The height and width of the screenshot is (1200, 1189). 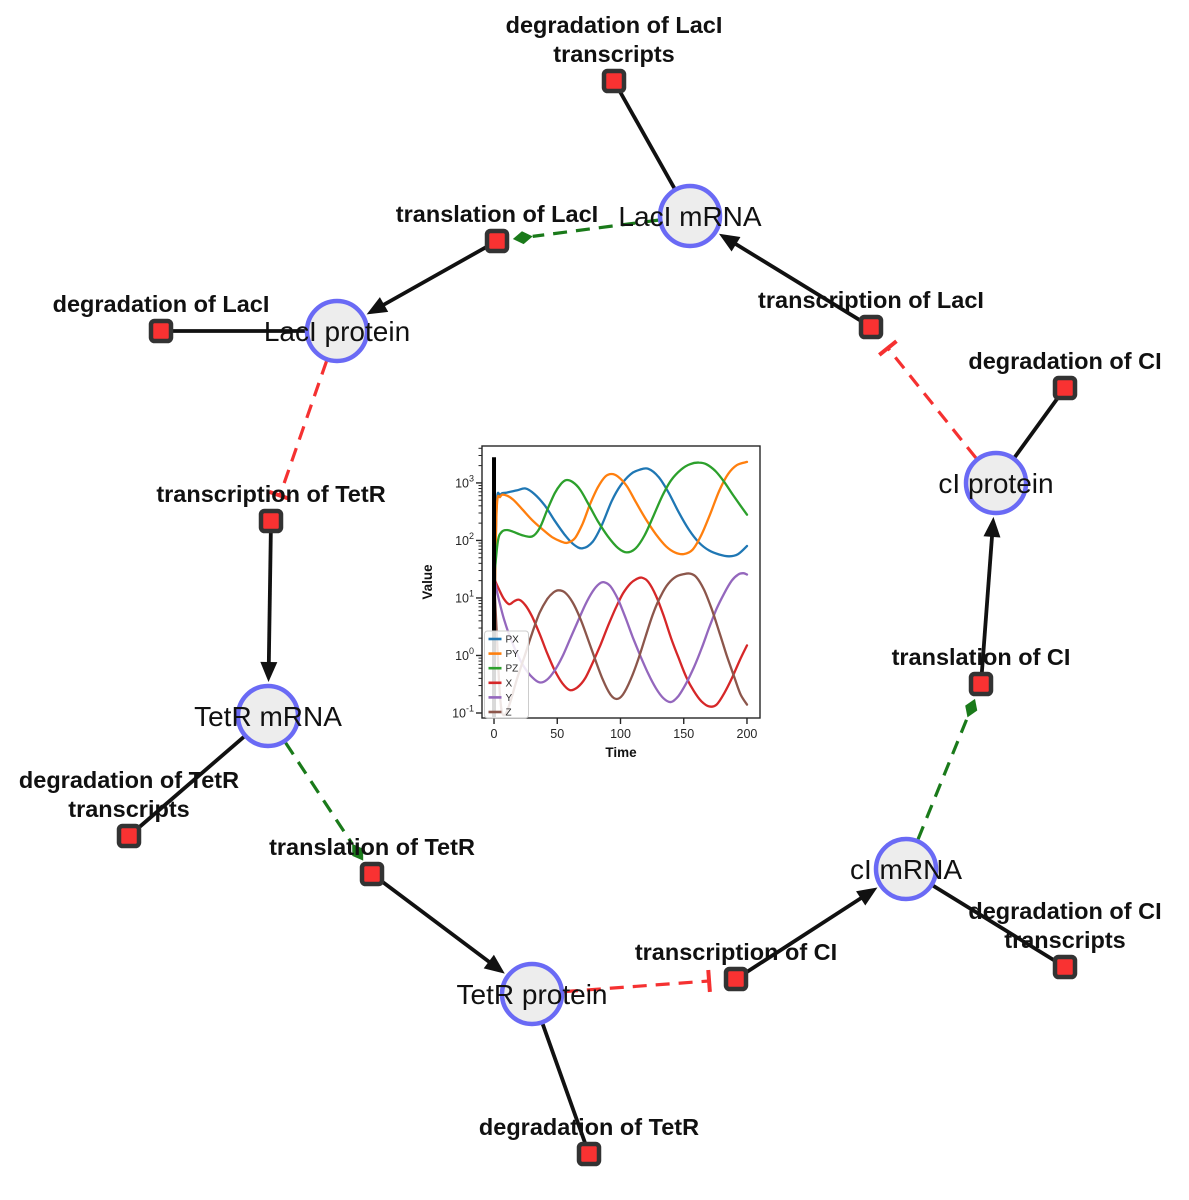 I want to click on edge-ci-protein-to-transcr-laci, so click(x=928, y=399).